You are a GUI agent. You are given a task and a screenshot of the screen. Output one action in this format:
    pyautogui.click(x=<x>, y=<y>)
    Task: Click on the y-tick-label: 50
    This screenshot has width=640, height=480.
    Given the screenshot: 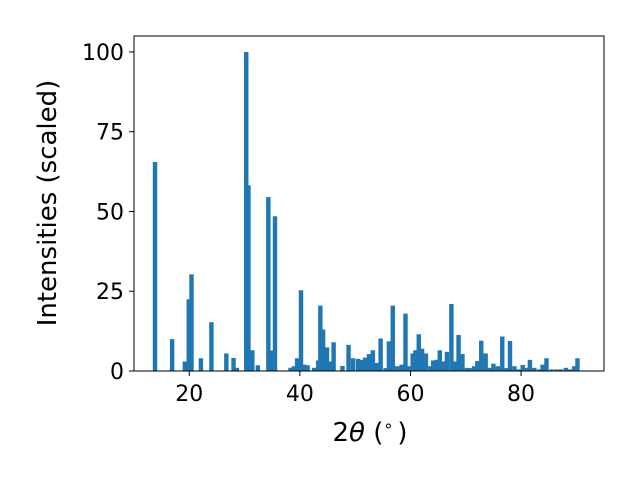 What is the action you would take?
    pyautogui.click(x=110, y=212)
    